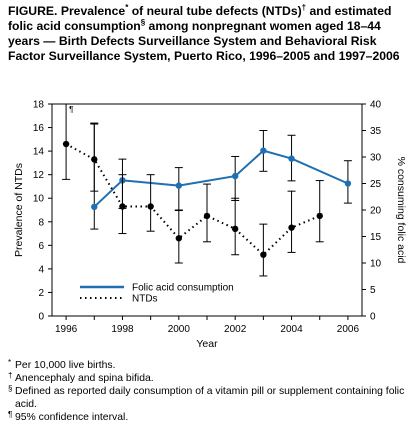 The image size is (418, 442). Describe the element at coordinates (41, 269) in the screenshot. I see `y-left-tick-label: 4` at that location.